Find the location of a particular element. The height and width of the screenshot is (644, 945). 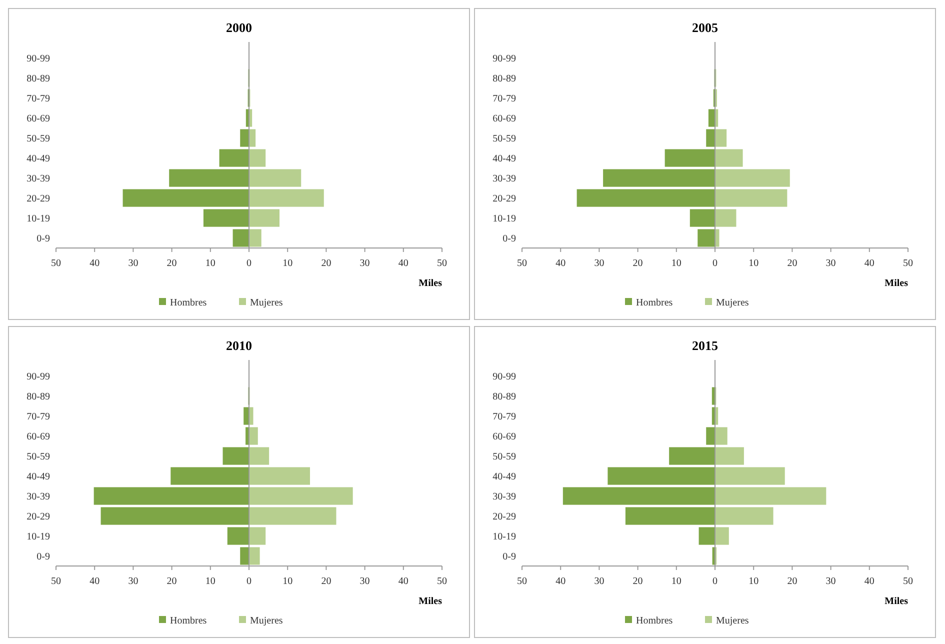

chart-title: 2015 is located at coordinates (705, 345).